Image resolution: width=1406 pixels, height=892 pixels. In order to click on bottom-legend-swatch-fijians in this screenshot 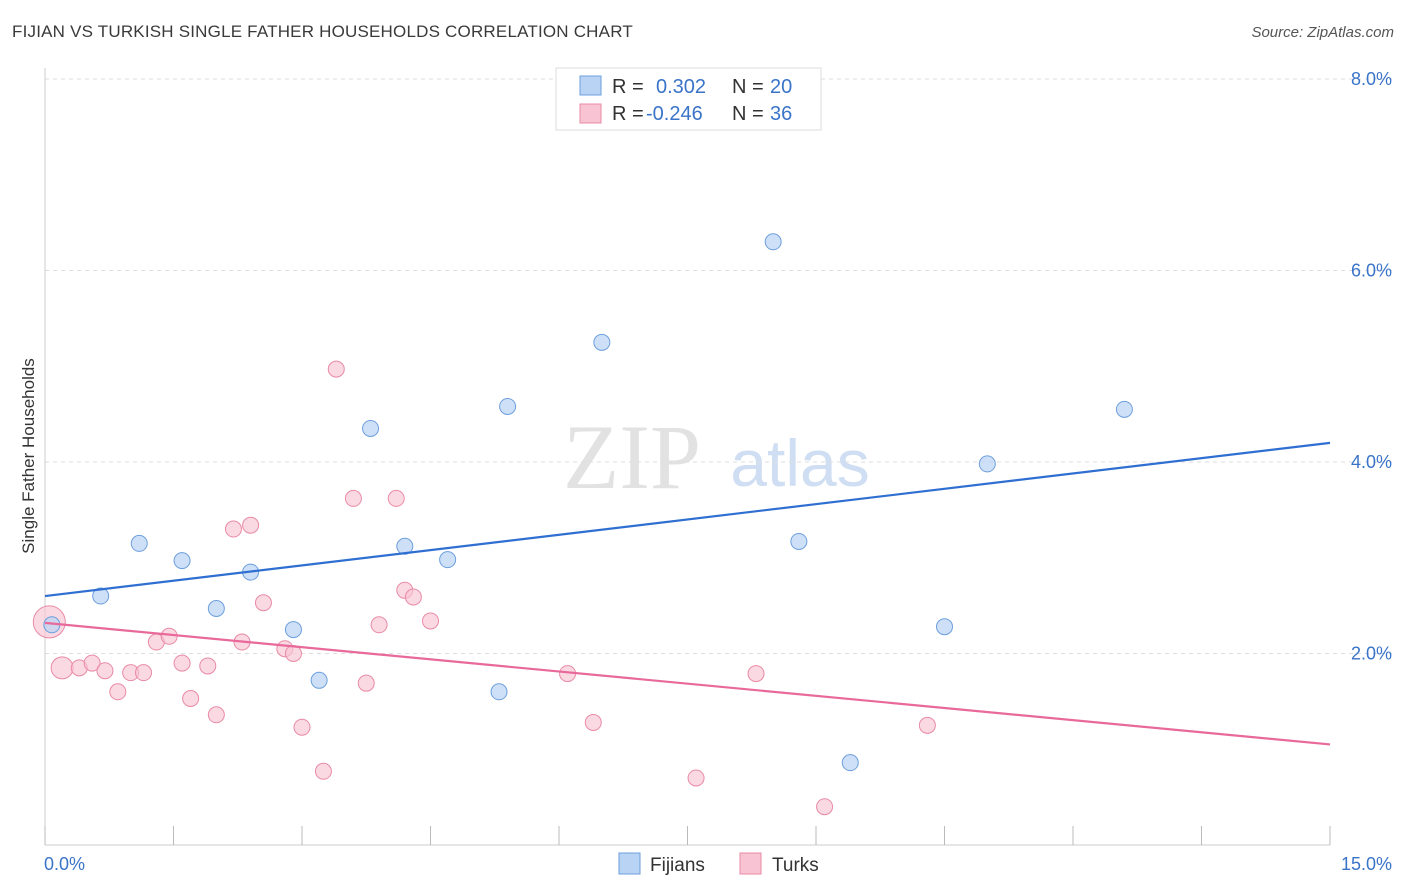, I will do `click(629, 863)`.